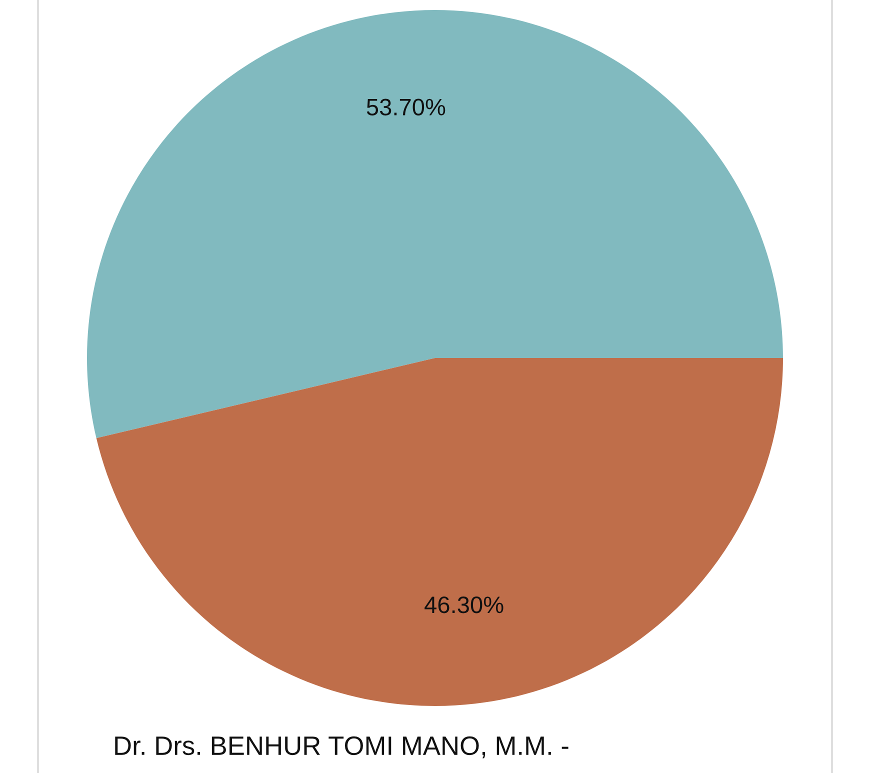 Image resolution: width=870 pixels, height=773 pixels. Describe the element at coordinates (406, 107) in the screenshot. I see `data-label: 53.70%` at that location.